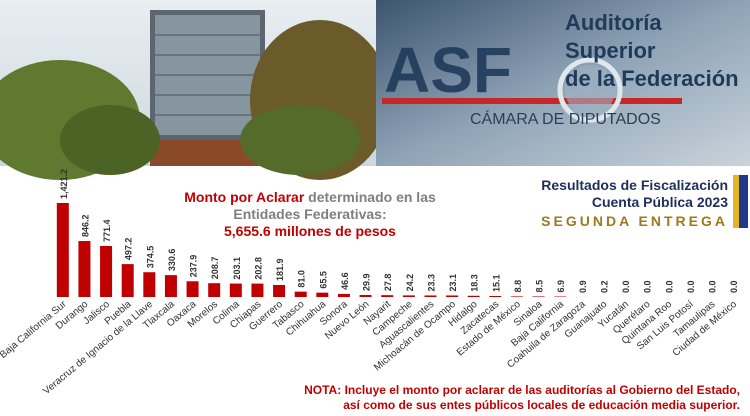 The image size is (750, 416). Describe the element at coordinates (244, 197) in the screenshot. I see `title-part: Monto por Aclarar` at that location.